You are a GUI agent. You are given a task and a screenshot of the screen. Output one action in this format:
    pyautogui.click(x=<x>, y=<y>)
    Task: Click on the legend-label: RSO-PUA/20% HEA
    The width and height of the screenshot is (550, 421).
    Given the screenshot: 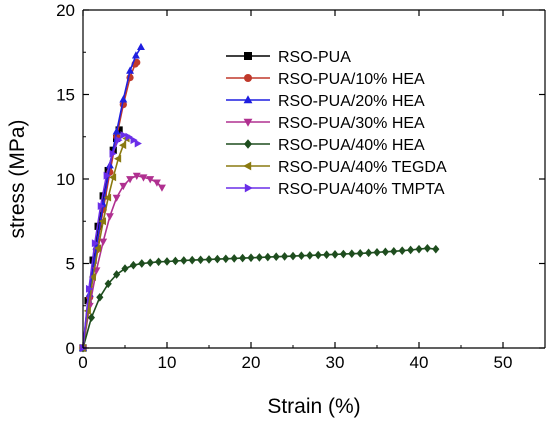 What is the action you would take?
    pyautogui.click(x=351, y=101)
    